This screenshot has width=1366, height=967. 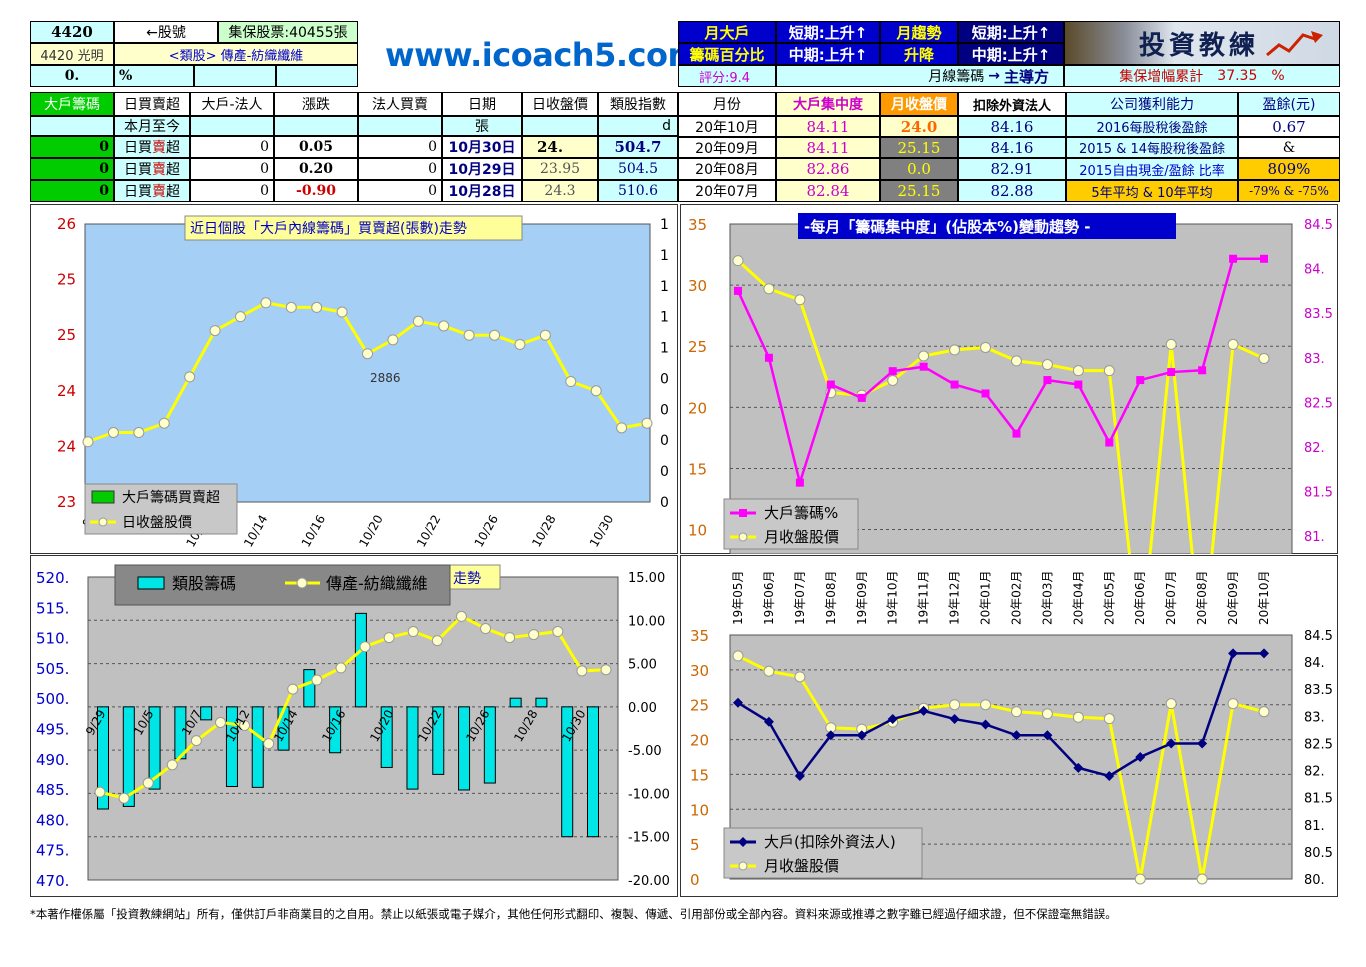 What do you see at coordinates (482, 169) in the screenshot?
I see `row-date: 10月29日` at bounding box center [482, 169].